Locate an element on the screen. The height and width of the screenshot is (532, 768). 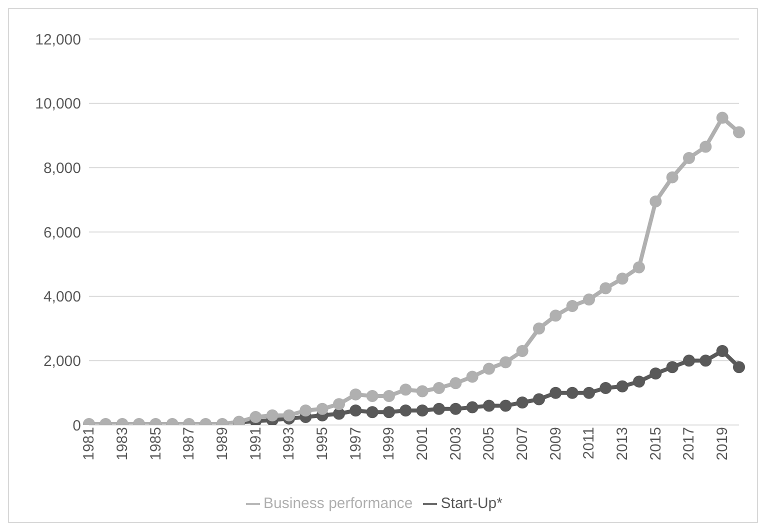
y-tick-label: 0 is located at coordinates (76, 425).